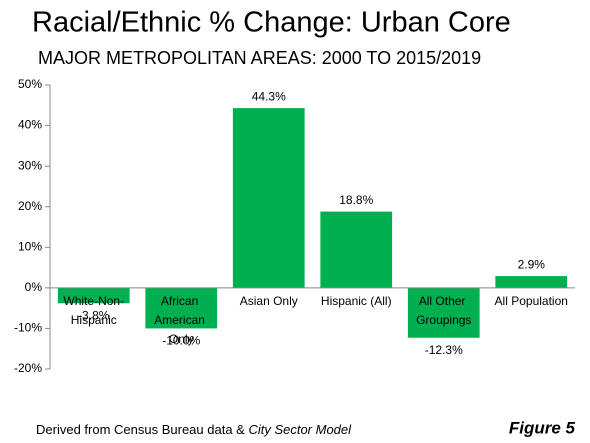 Image resolution: width=590 pixels, height=443 pixels. I want to click on x-tick-label: Hispanic (All), so click(356, 301).